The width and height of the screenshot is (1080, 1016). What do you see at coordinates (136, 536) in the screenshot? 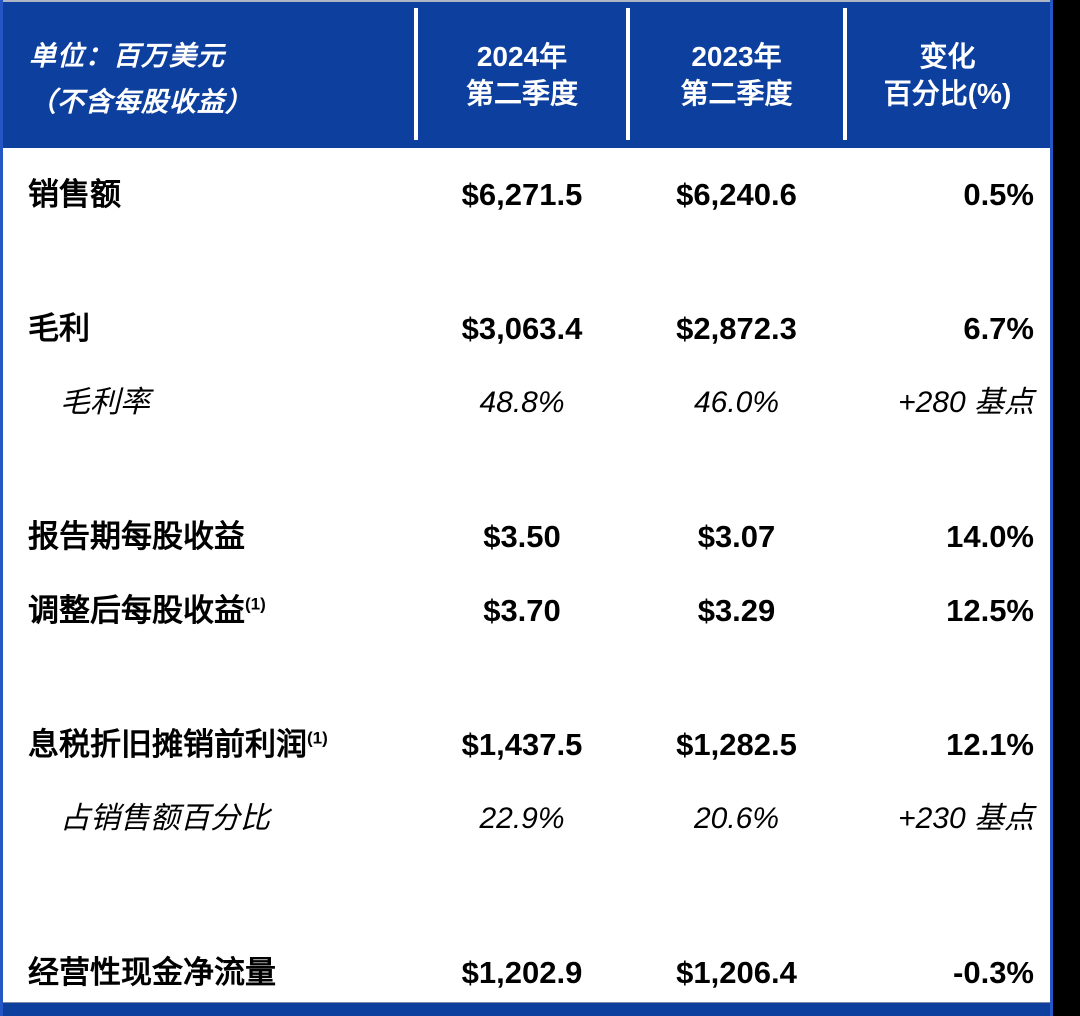
I see `row-label-text: 报告期每股收益` at bounding box center [136, 536].